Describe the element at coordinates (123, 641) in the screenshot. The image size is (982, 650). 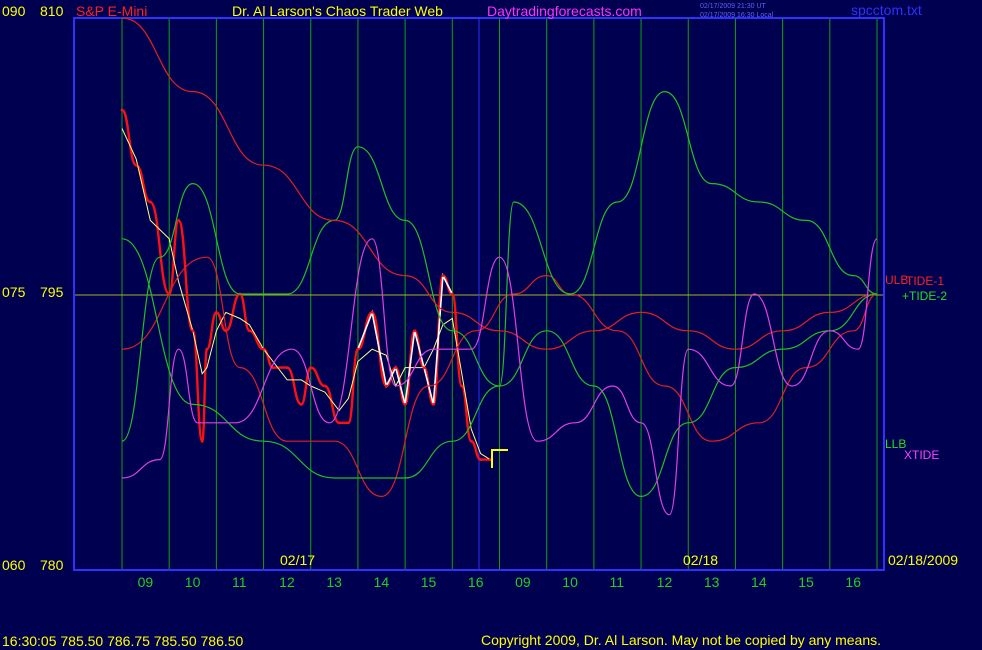
I see `quote-line: 16:30:05 785.50 786.75 785.50 786.50` at that location.